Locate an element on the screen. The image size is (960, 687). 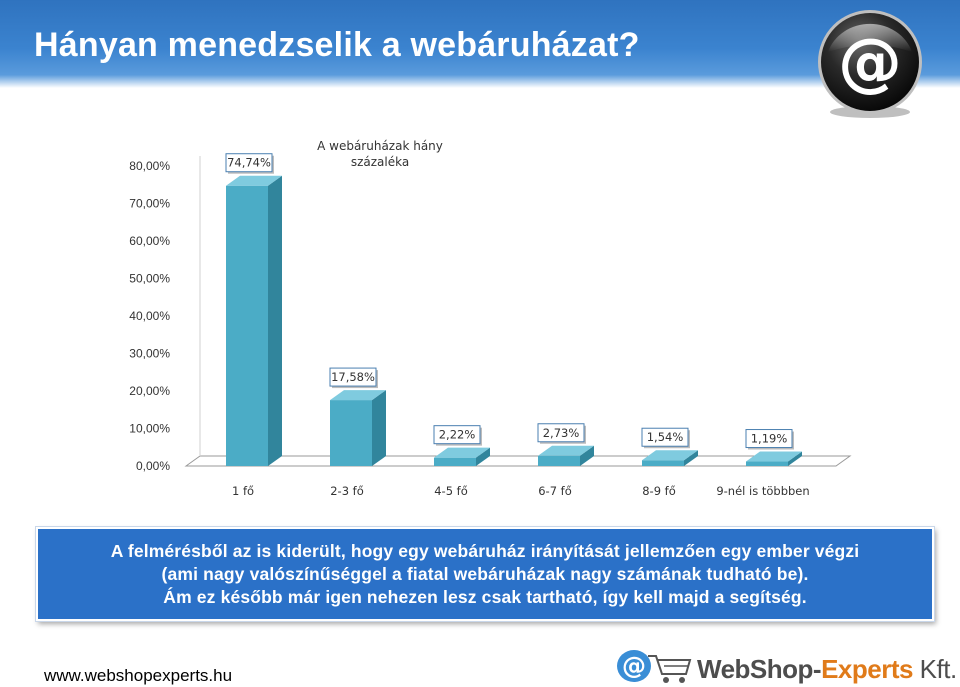
data-label: 2,22% is located at coordinates (457, 435).